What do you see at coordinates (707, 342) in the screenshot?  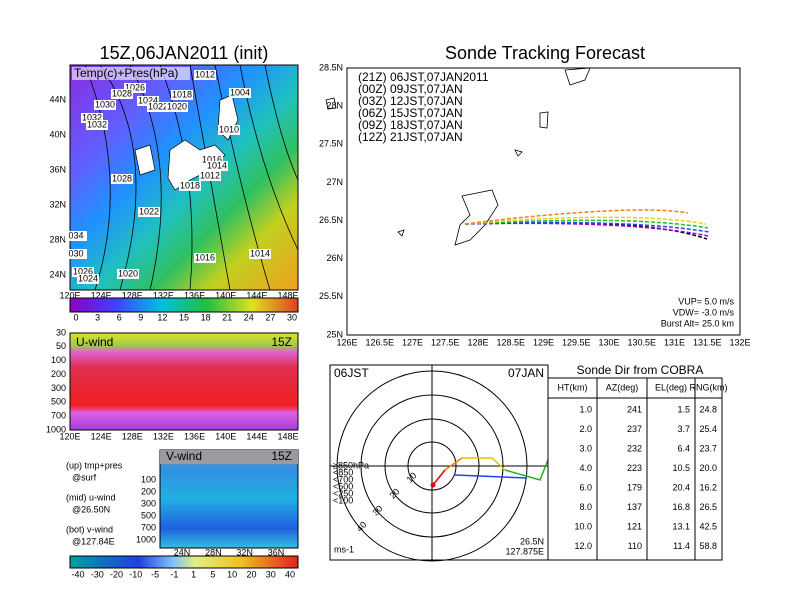 I see `lon-tick-label: 131.5E` at bounding box center [707, 342].